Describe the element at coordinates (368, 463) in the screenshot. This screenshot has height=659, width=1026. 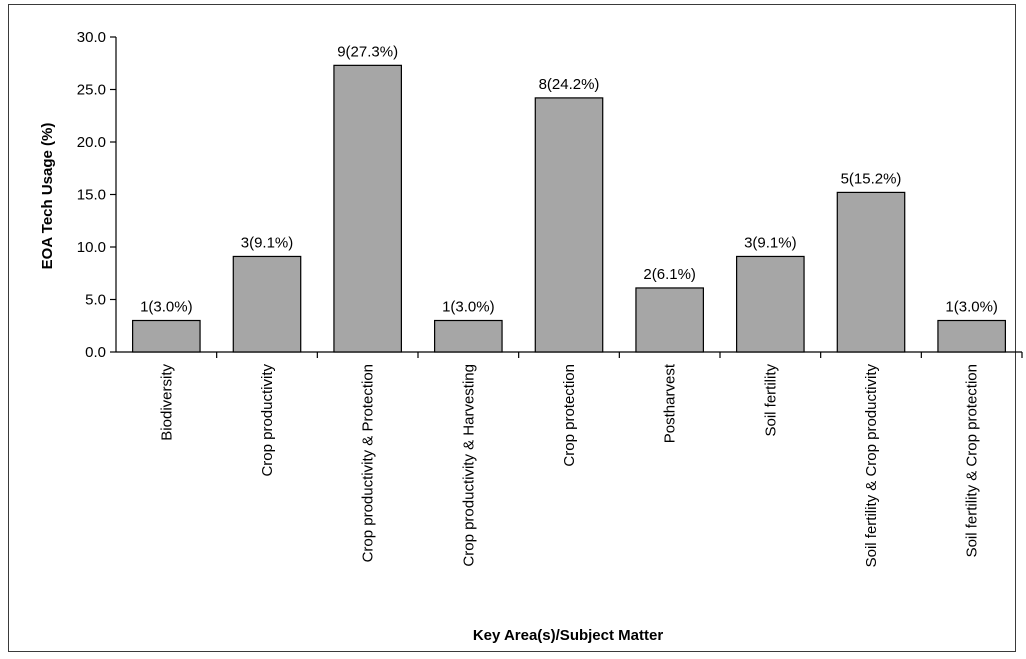
I see `category-label: Crop productivity & Protection` at that location.